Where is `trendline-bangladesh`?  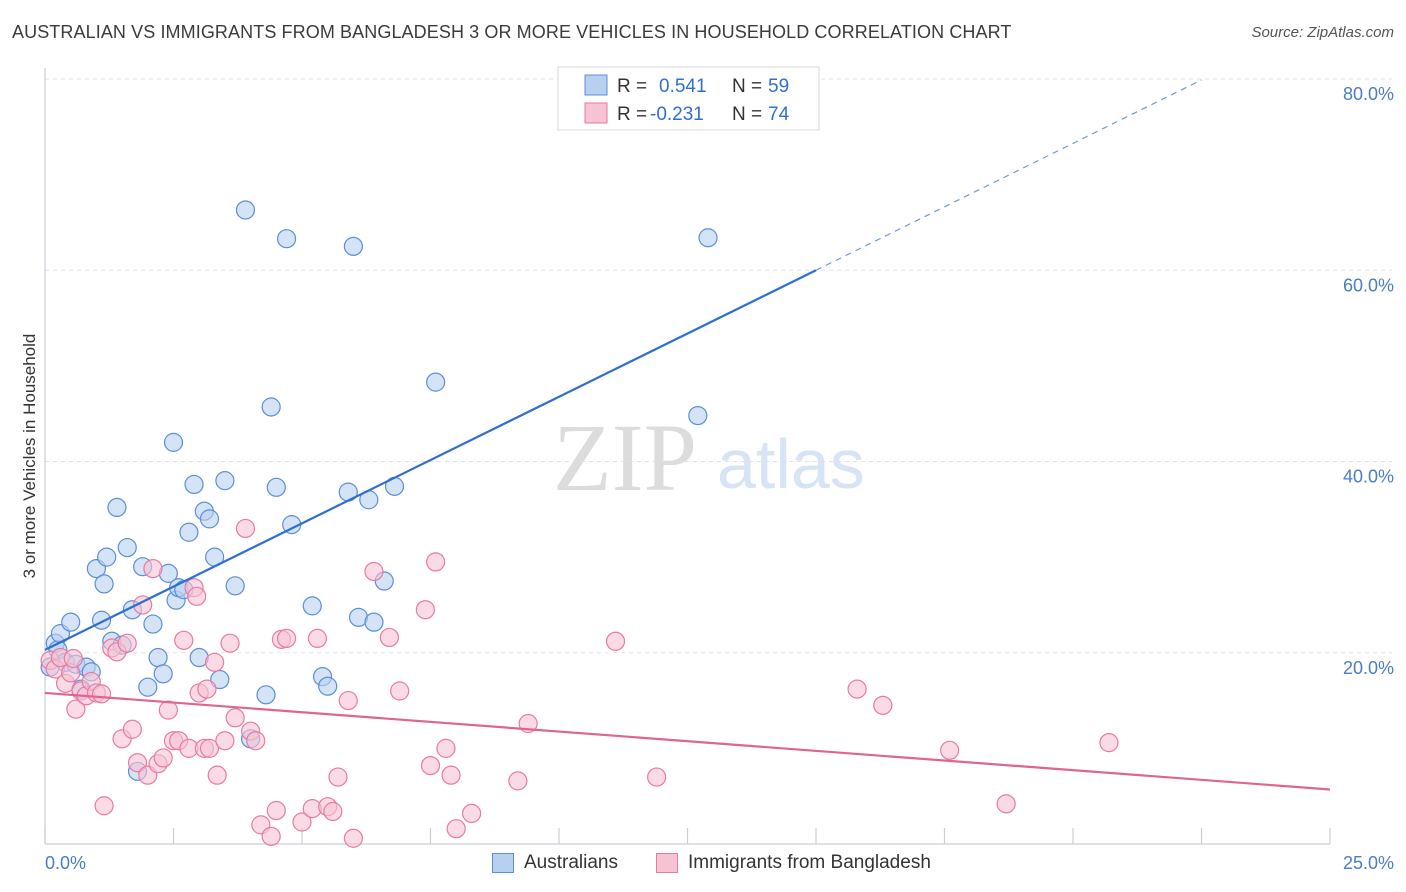
trendline-bangladesh is located at coordinates (687, 741).